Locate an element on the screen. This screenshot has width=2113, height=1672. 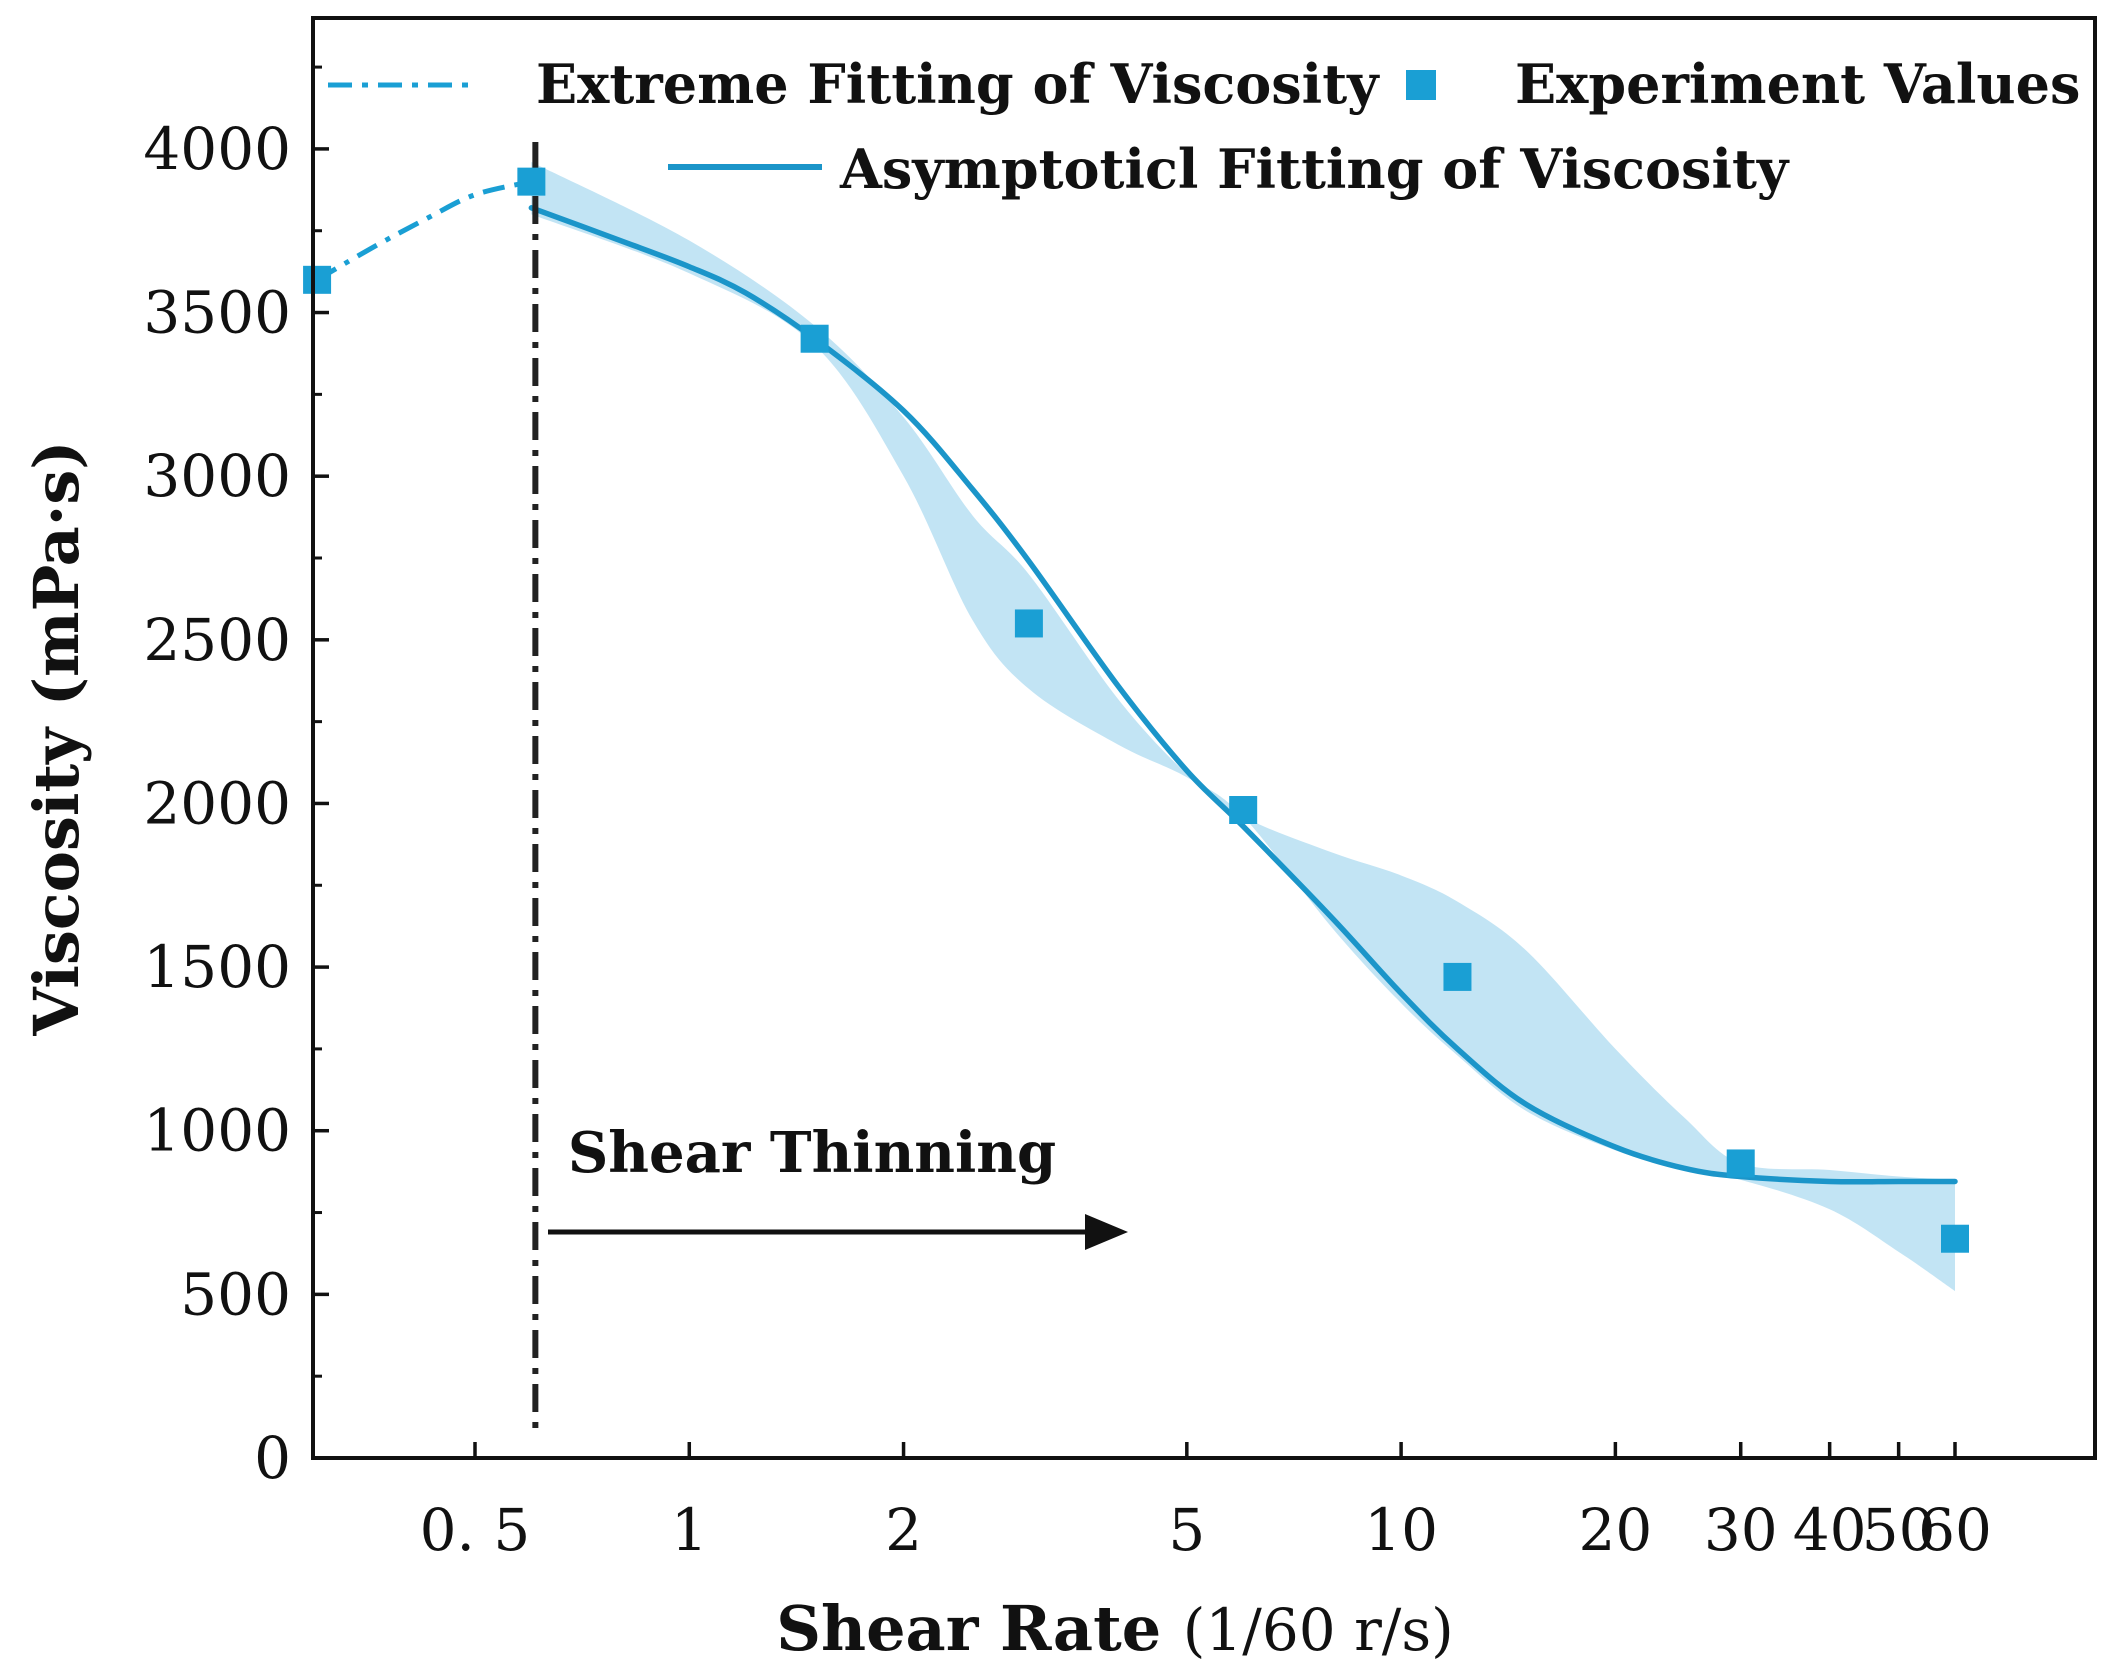
y-tick-label: 1000 is located at coordinates (217, 1131).